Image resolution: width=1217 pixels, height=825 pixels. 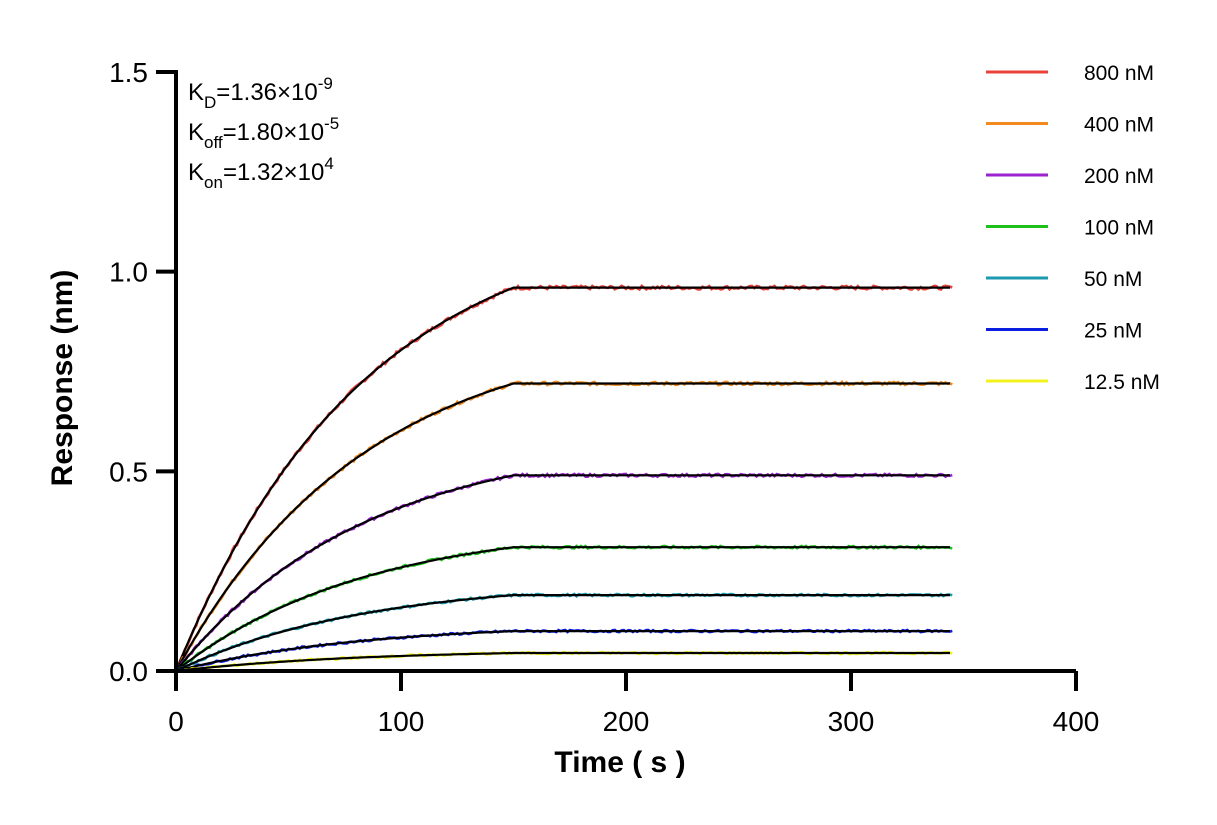 What do you see at coordinates (626, 721) in the screenshot?
I see `x-tick-label: 200` at bounding box center [626, 721].